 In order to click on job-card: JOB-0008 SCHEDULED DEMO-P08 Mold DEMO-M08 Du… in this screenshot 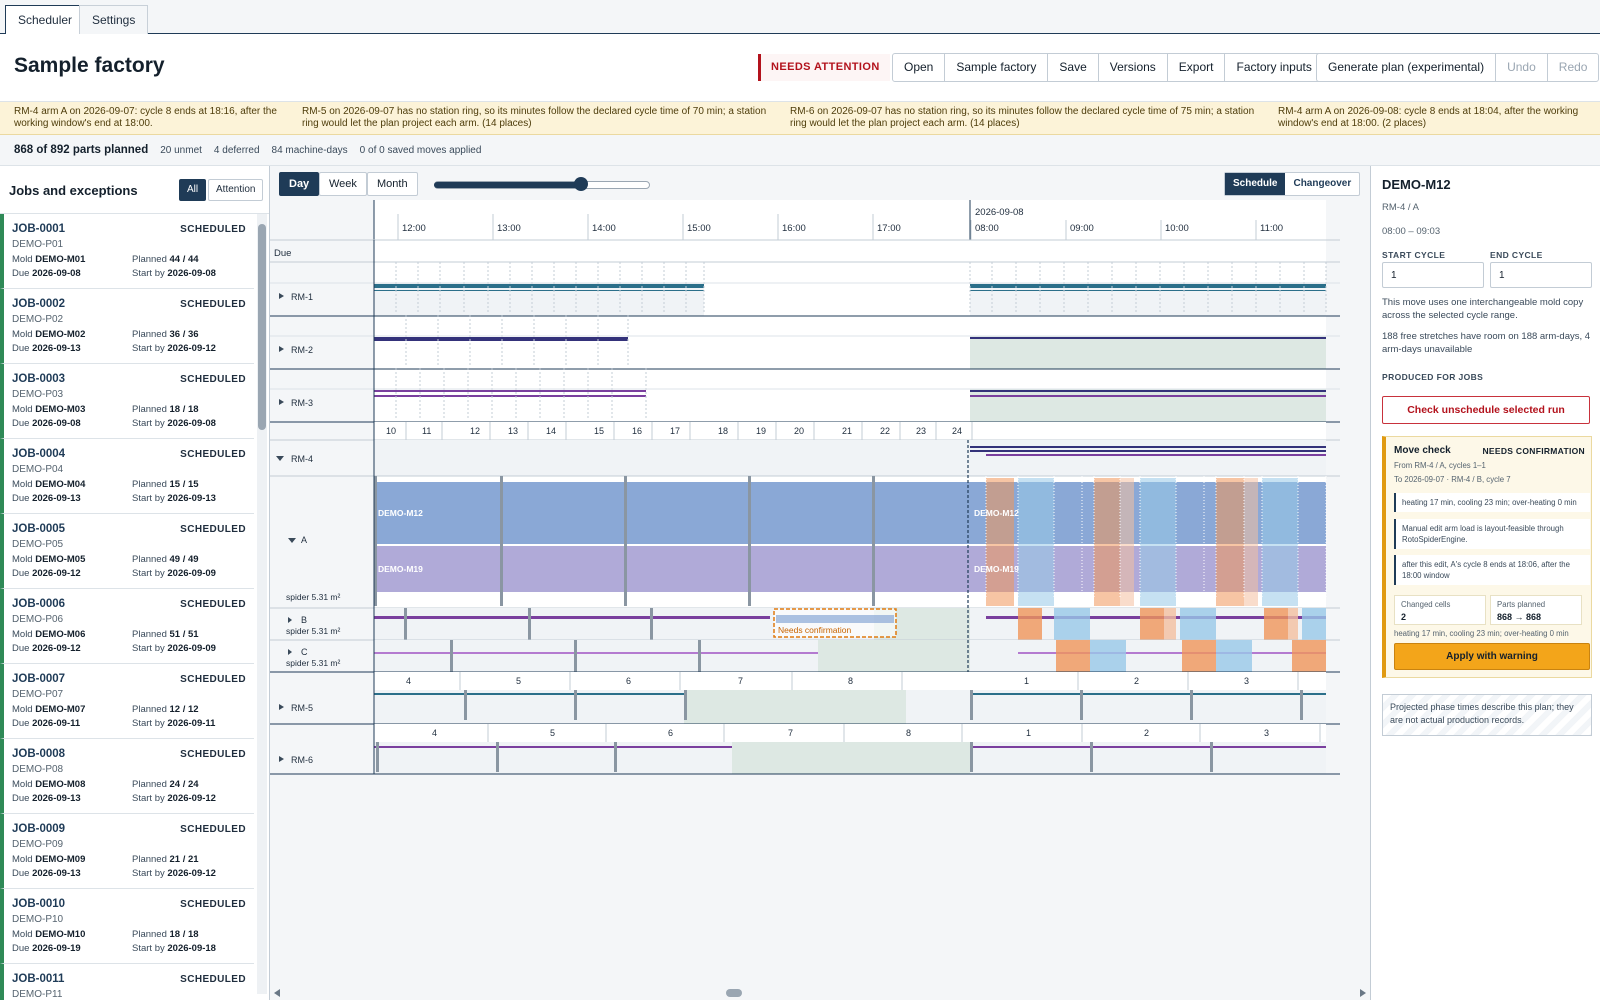, I will do `click(127, 776)`.